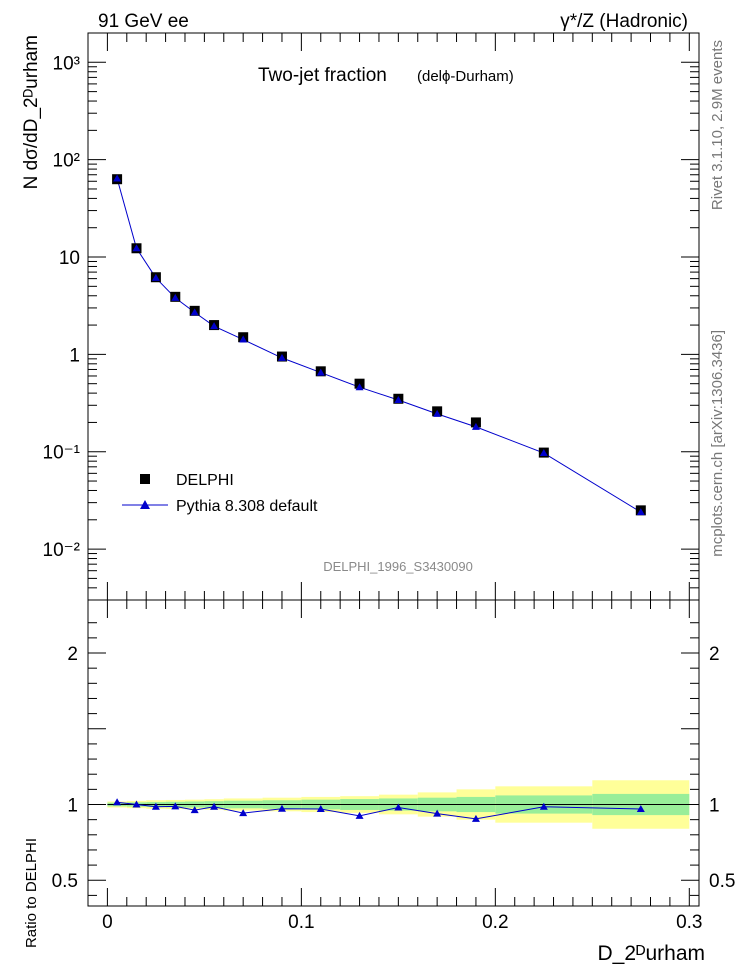 Image resolution: width=746 pixels, height=972 pixels. Describe the element at coordinates (107, 922) in the screenshot. I see `x-tick-label: 0` at that location.